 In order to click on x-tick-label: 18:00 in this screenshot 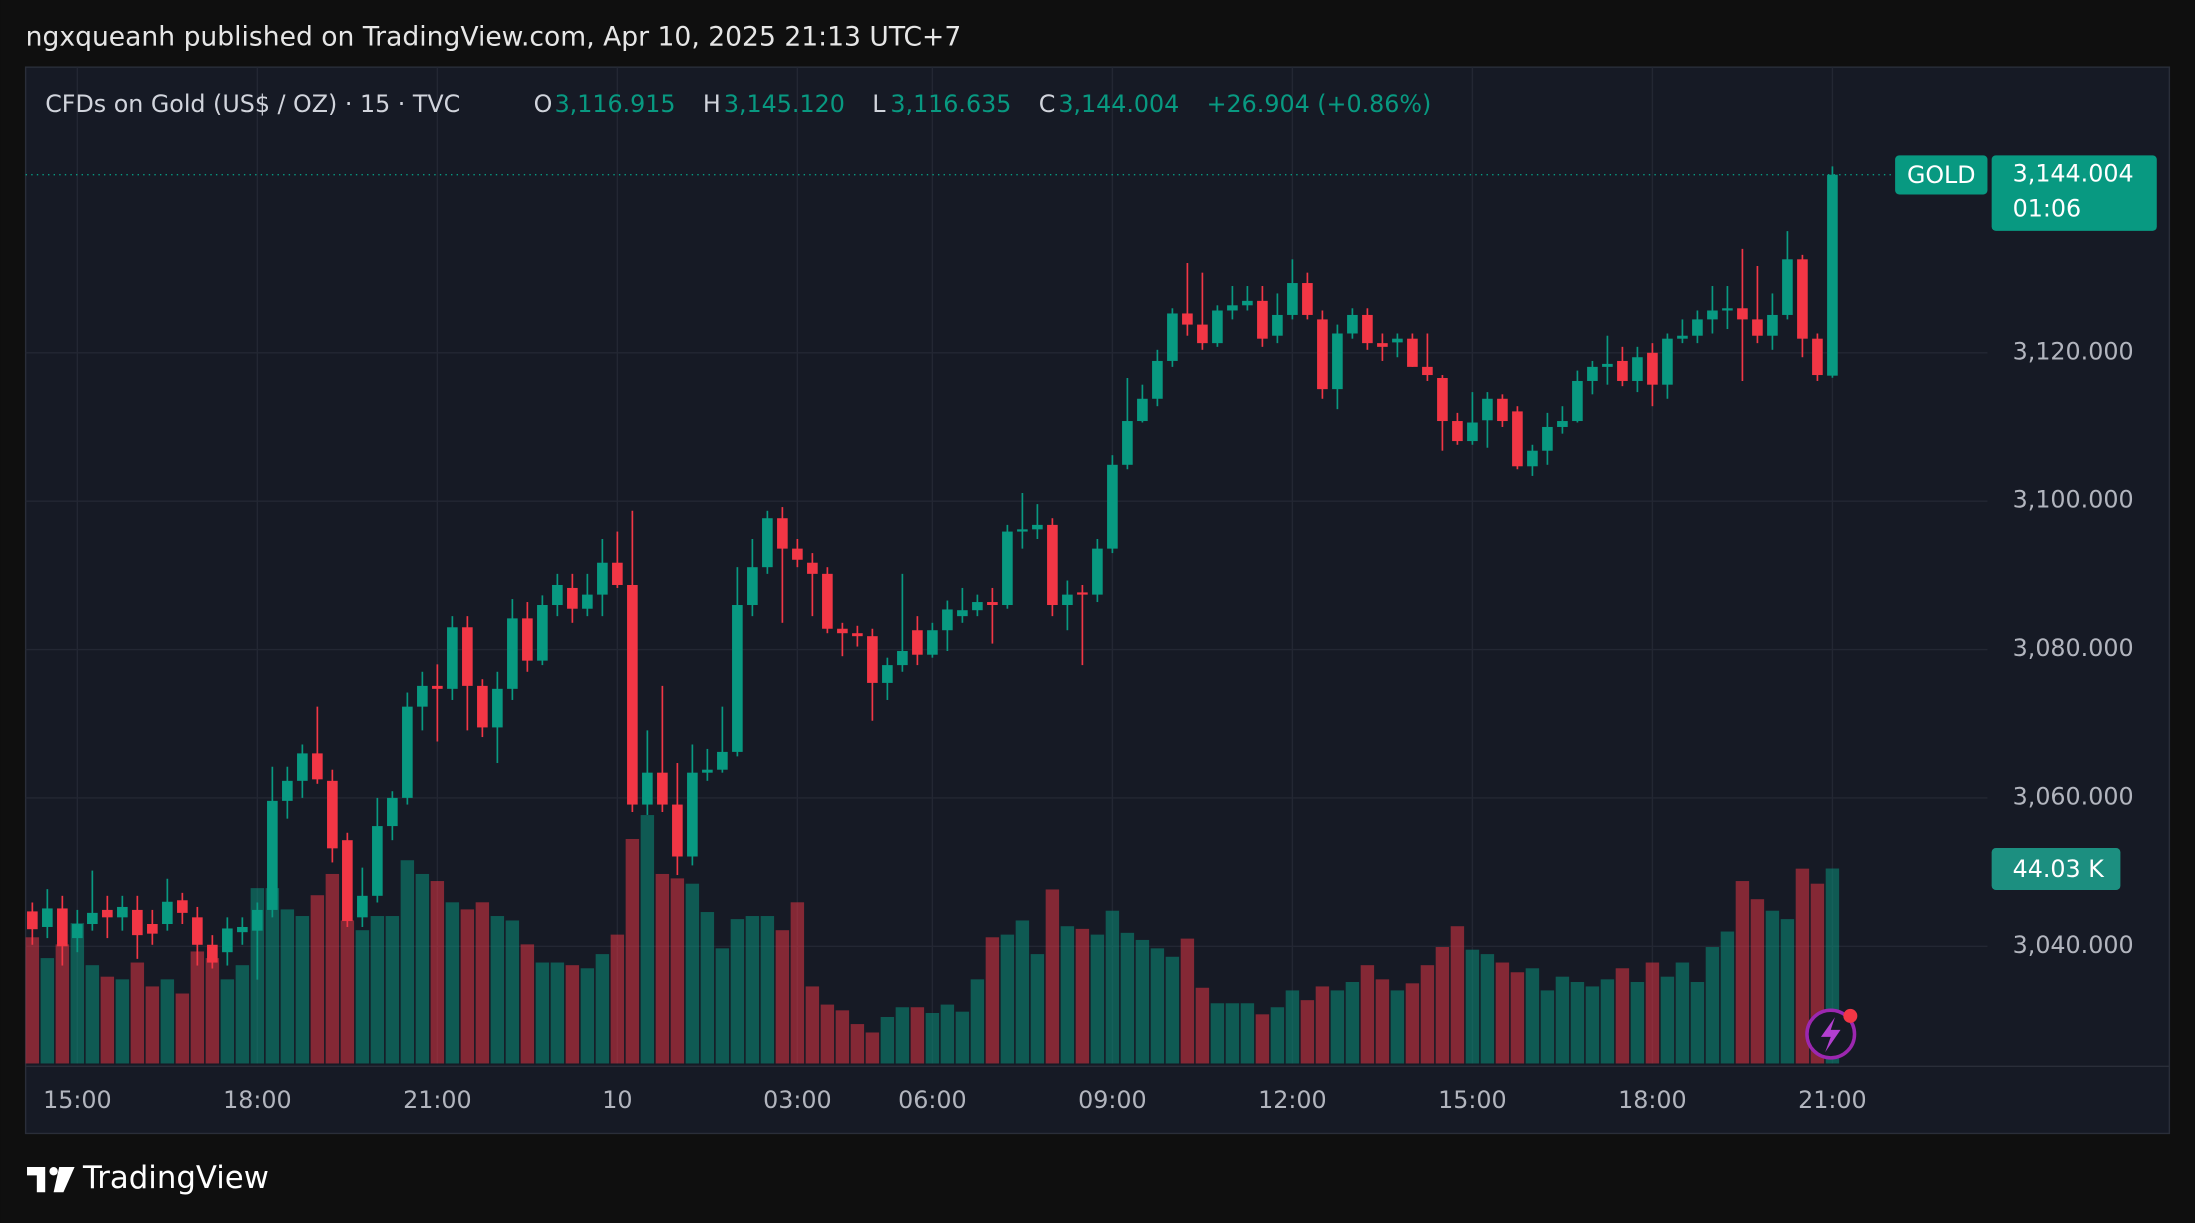, I will do `click(257, 1100)`.